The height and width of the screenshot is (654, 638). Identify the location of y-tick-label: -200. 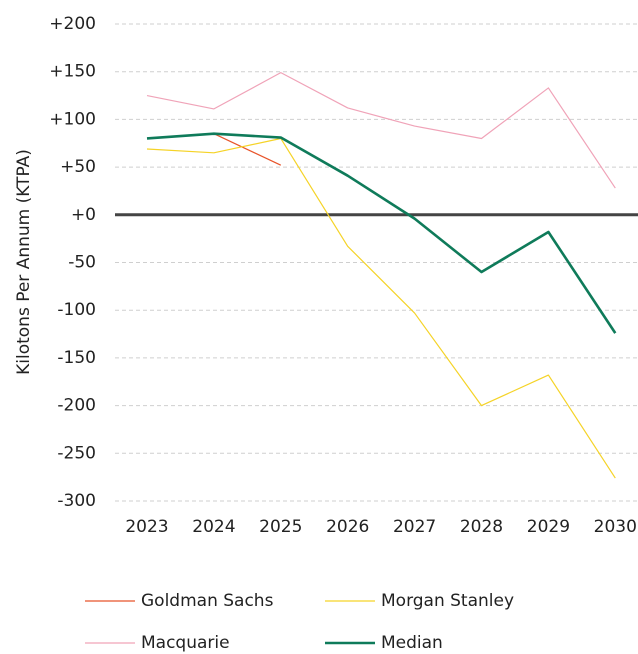
(76, 406).